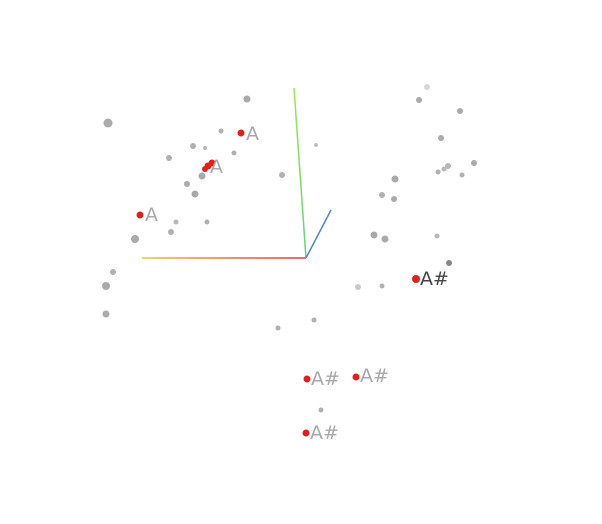 This screenshot has width=602, height=524. What do you see at coordinates (300, 173) in the screenshot?
I see `y-axis-line` at bounding box center [300, 173].